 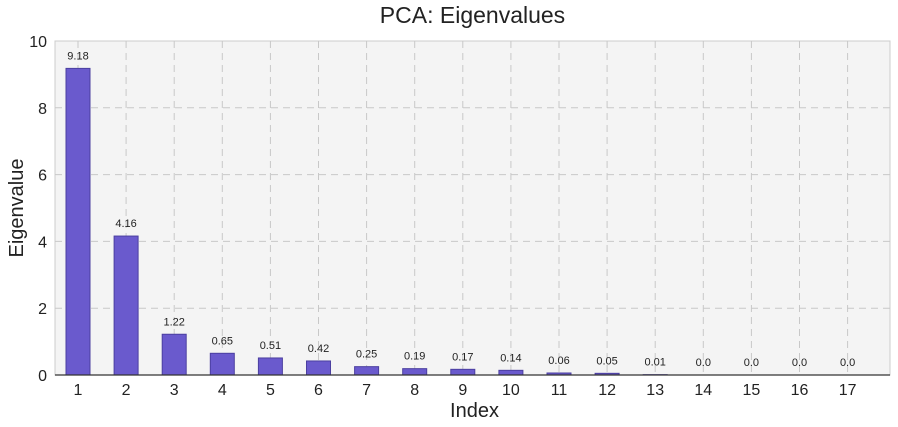 I want to click on y-tick-label: 0, so click(x=42, y=376).